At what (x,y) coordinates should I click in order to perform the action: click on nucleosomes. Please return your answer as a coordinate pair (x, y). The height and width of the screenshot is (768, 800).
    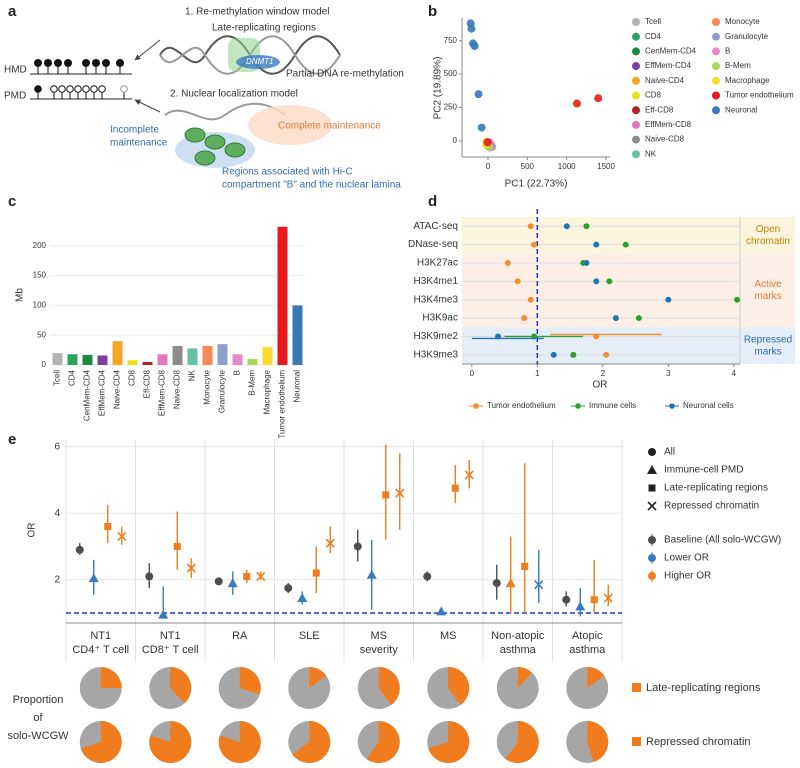
    Looking at the image, I should click on (215, 146).